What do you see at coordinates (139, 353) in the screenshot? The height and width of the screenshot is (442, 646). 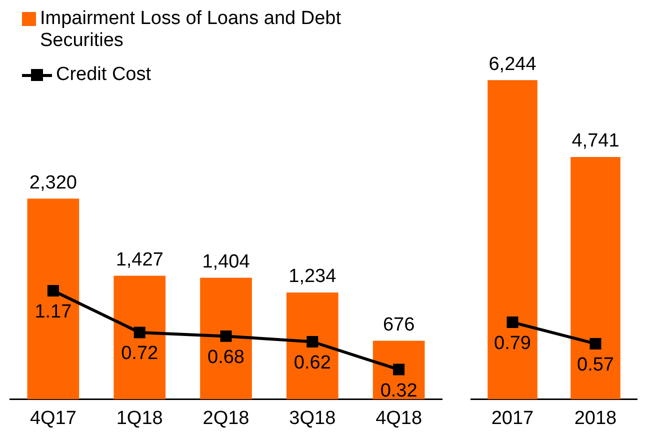 I see `data-label: 0.72` at bounding box center [139, 353].